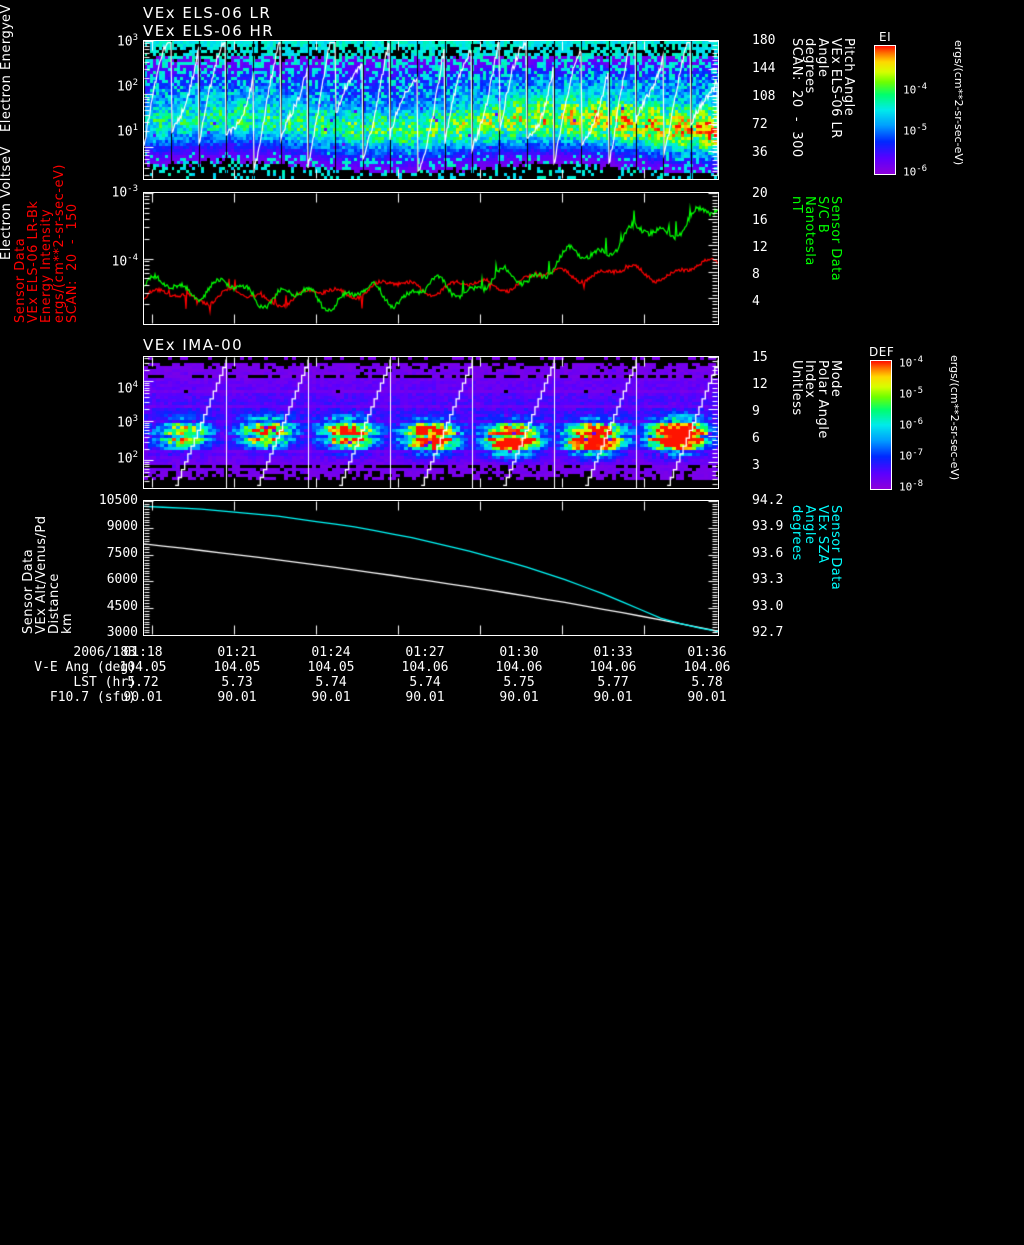 The height and width of the screenshot is (1245, 1024). What do you see at coordinates (764, 96) in the screenshot?
I see `els-right-tick-108: 108` at bounding box center [764, 96].